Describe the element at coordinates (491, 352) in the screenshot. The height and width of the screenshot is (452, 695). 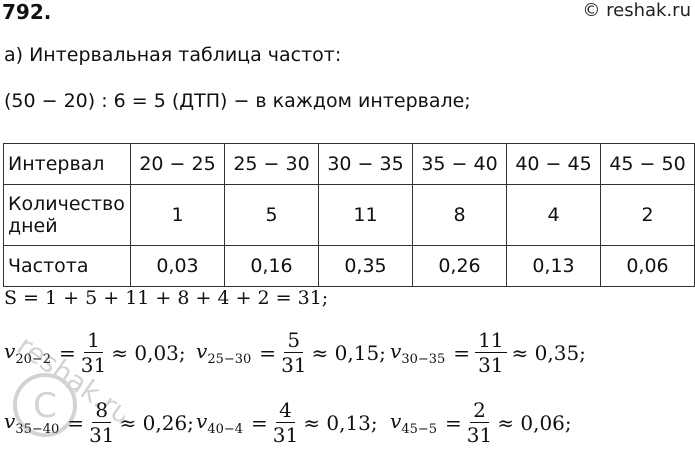
I see `fraction: 11 31` at that location.